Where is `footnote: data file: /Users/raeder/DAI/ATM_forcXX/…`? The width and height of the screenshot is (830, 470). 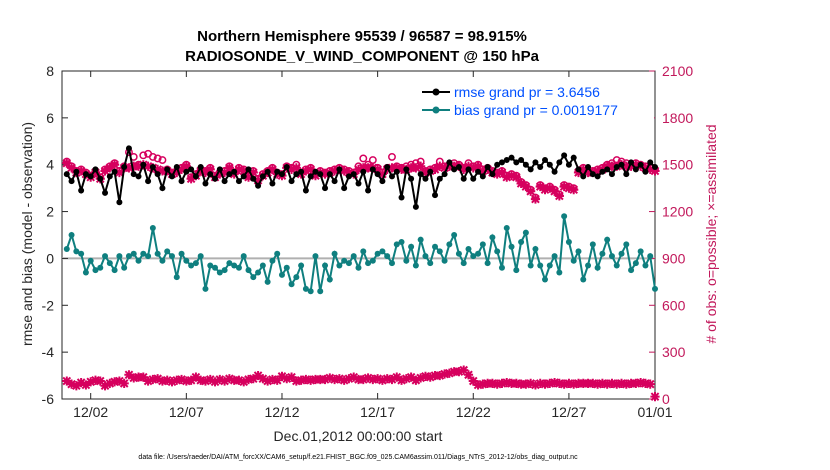
footnote: data file: /Users/raeder/DAI/ATM_forcXX/… is located at coordinates (358, 457).